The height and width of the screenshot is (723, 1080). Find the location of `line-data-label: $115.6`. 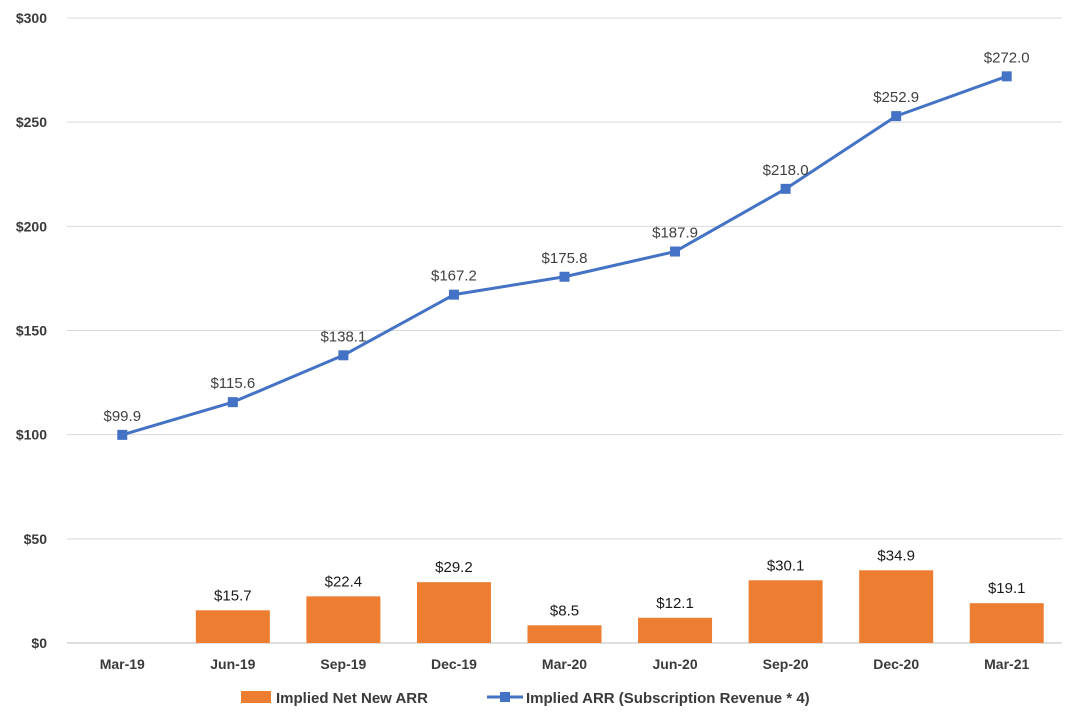

line-data-label: $115.6 is located at coordinates (232, 383).